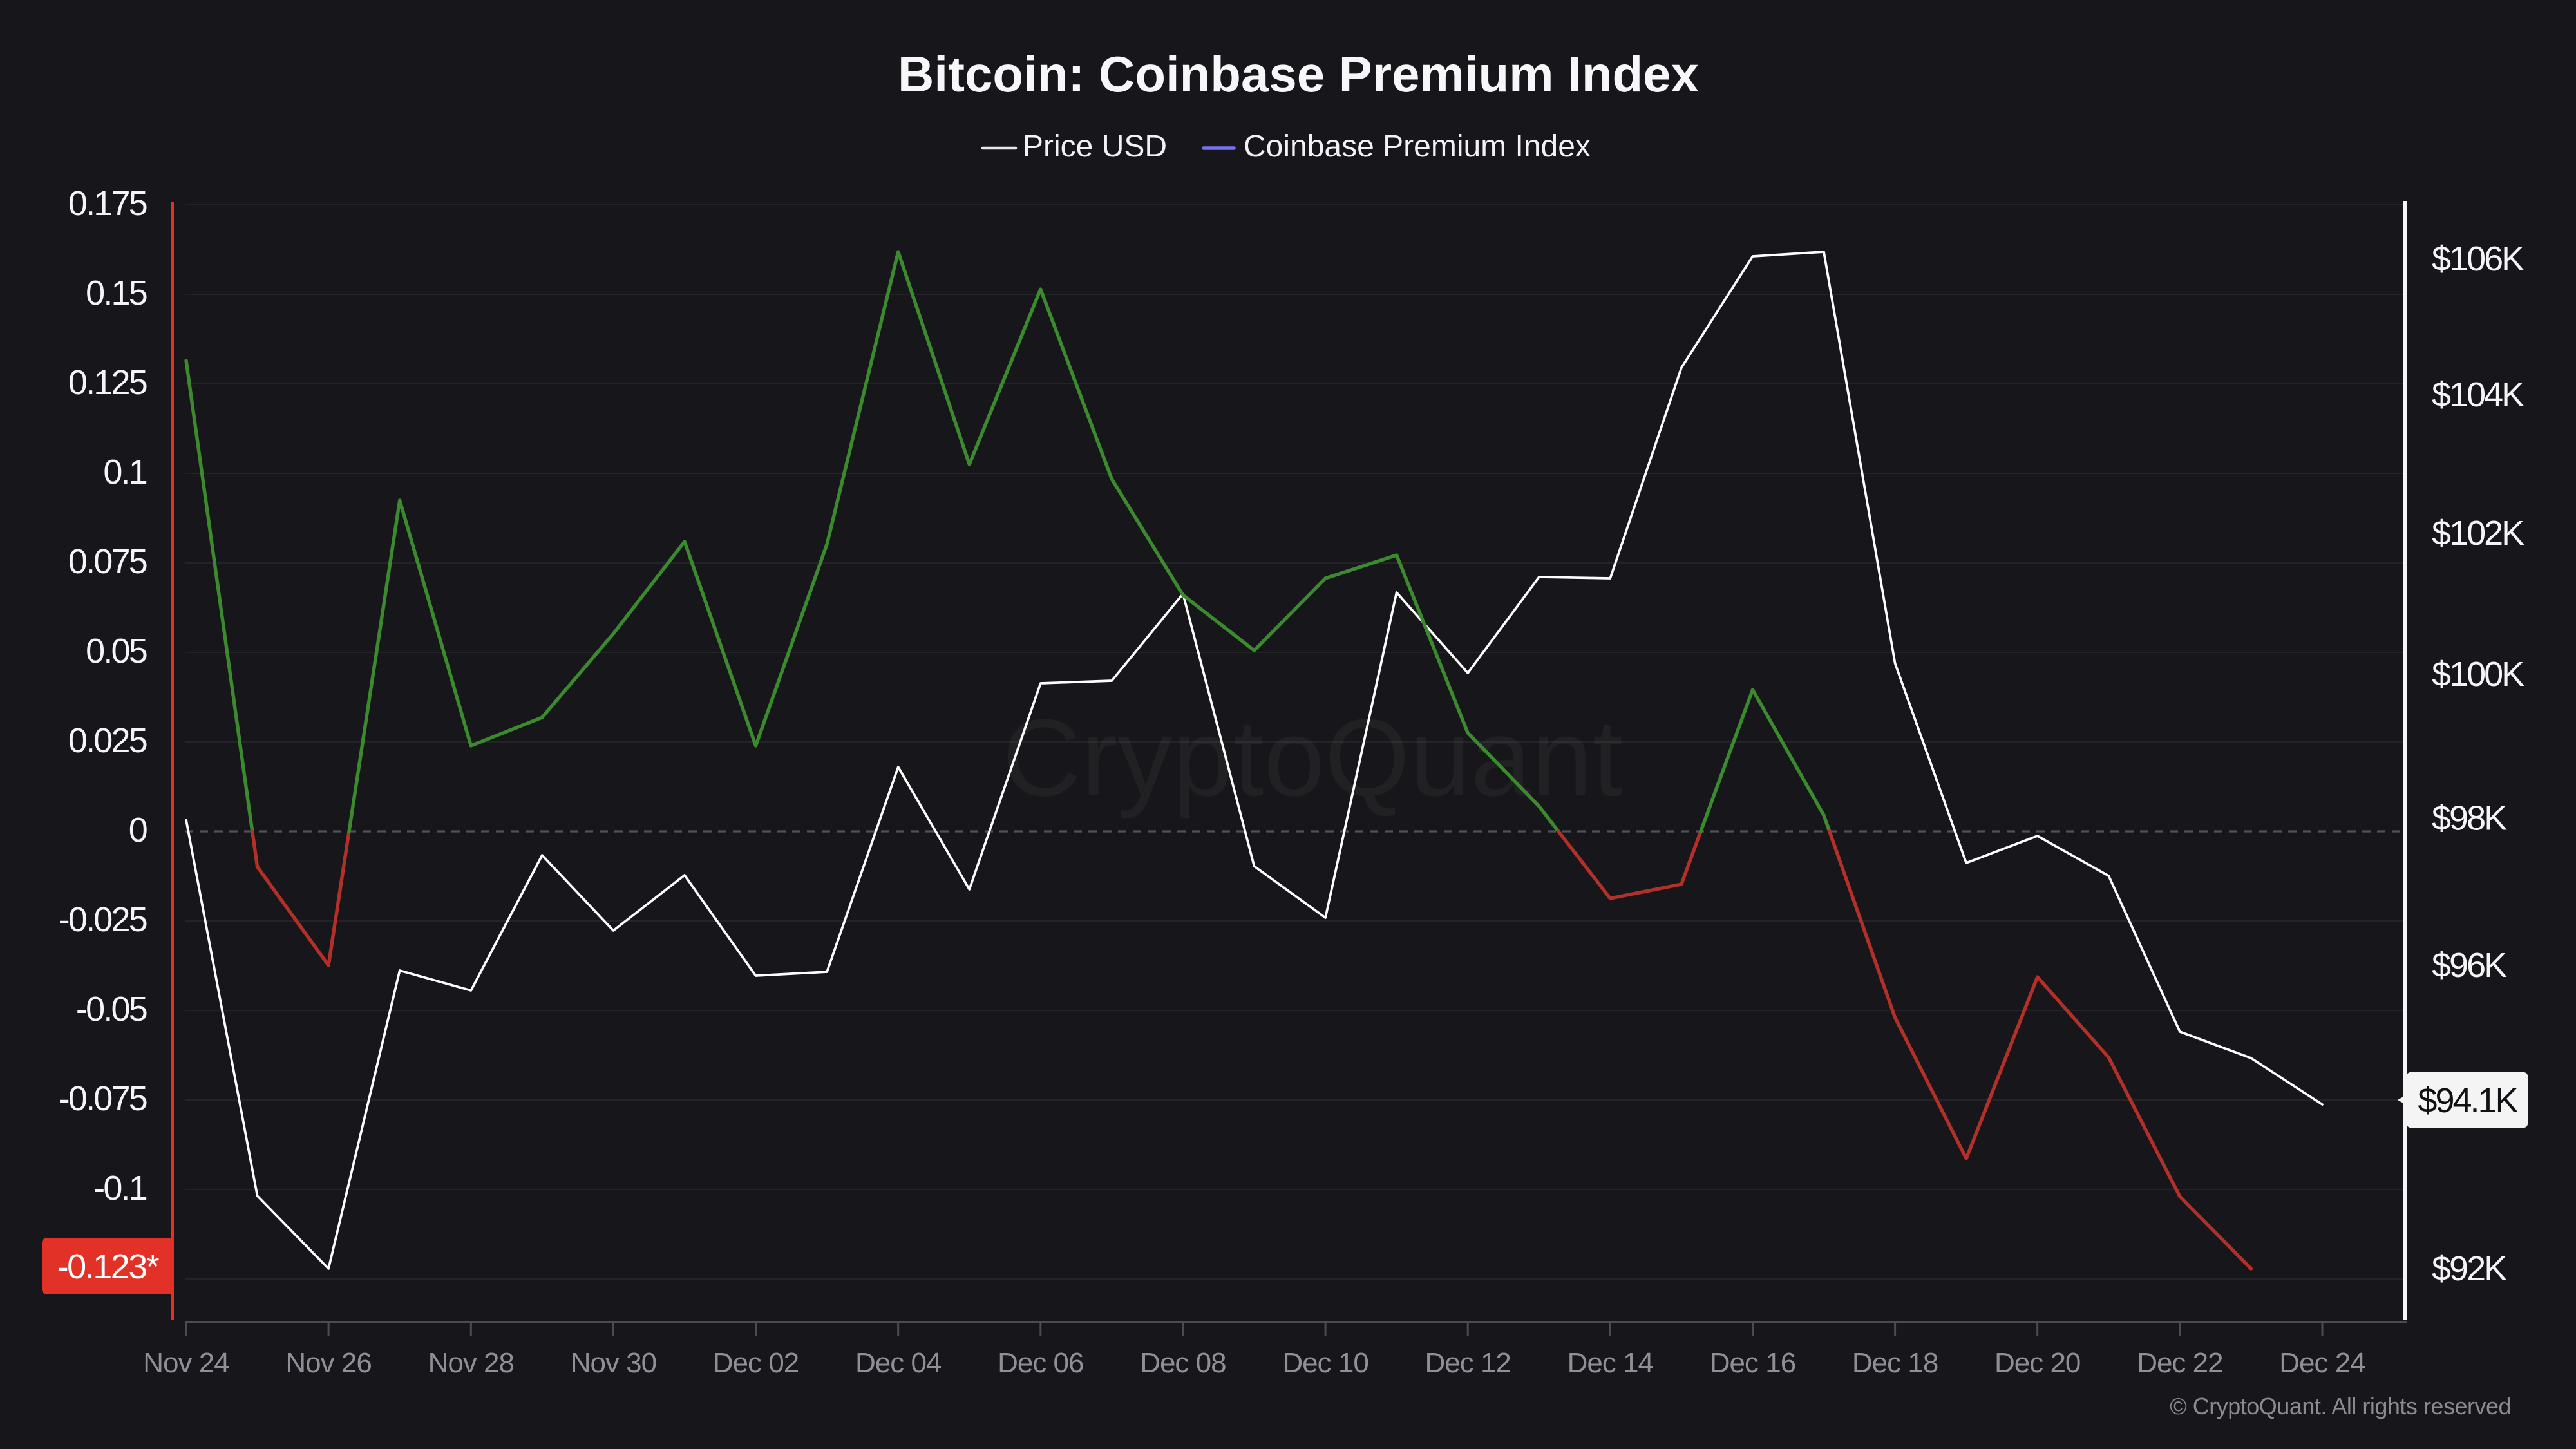  Describe the element at coordinates (2468, 1100) in the screenshot. I see `svg-text: $94.1K` at that location.